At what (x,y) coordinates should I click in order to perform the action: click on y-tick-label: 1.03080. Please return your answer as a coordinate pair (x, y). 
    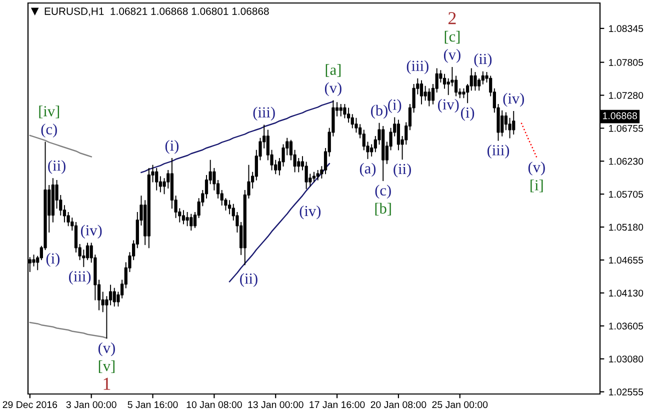
    Looking at the image, I should click on (626, 359).